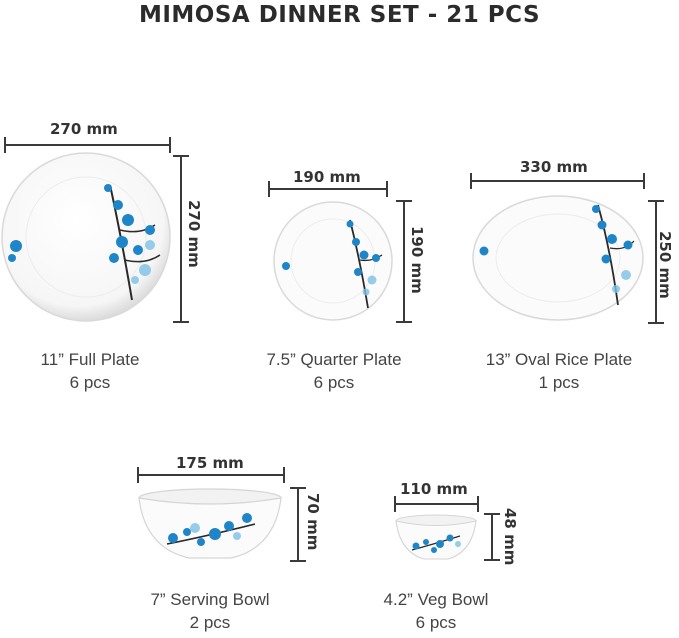 The height and width of the screenshot is (638, 679). What do you see at coordinates (284, 475) in the screenshot?
I see `serving-bowl-width-tick-right` at bounding box center [284, 475].